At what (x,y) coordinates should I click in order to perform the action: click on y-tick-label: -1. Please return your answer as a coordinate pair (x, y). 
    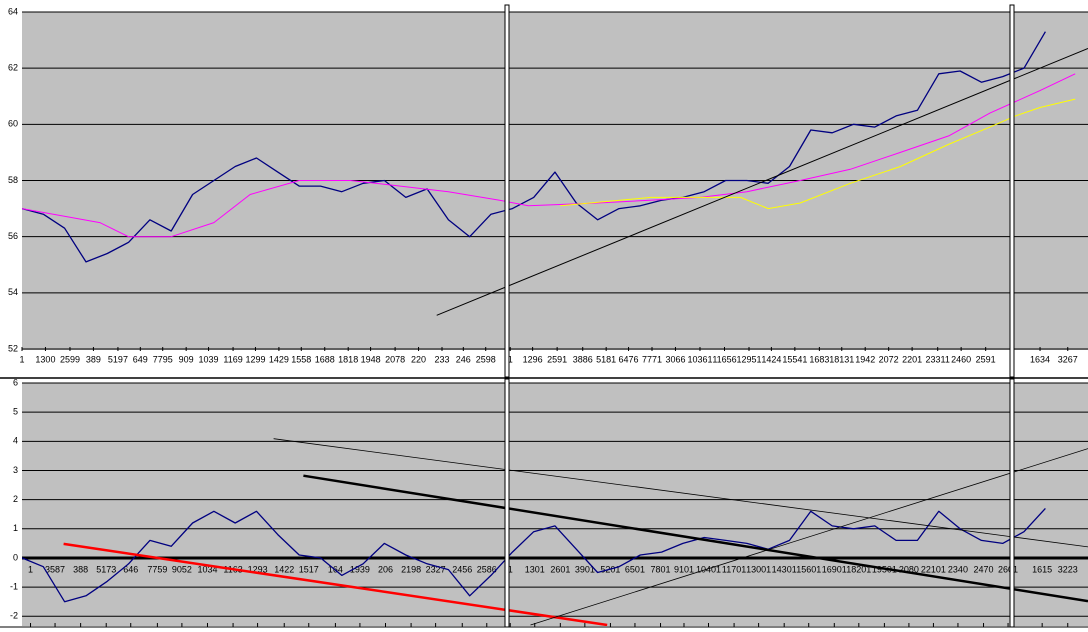
    Looking at the image, I should click on (14, 586).